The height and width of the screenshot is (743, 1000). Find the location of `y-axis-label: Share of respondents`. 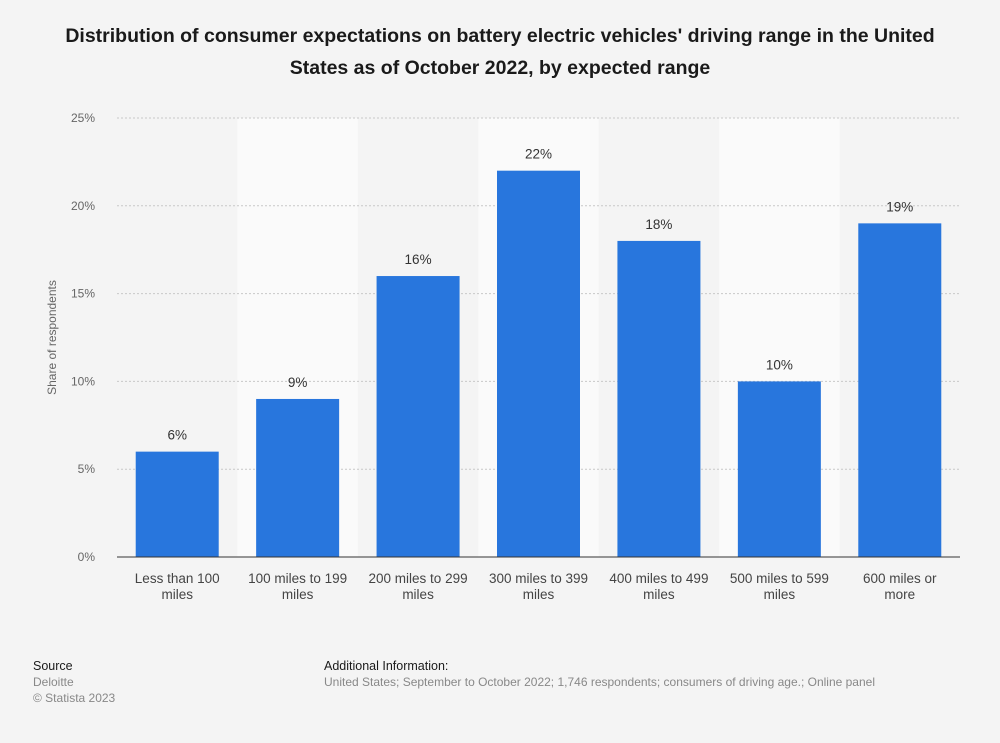

y-axis-label: Share of respondents is located at coordinates (52, 337).